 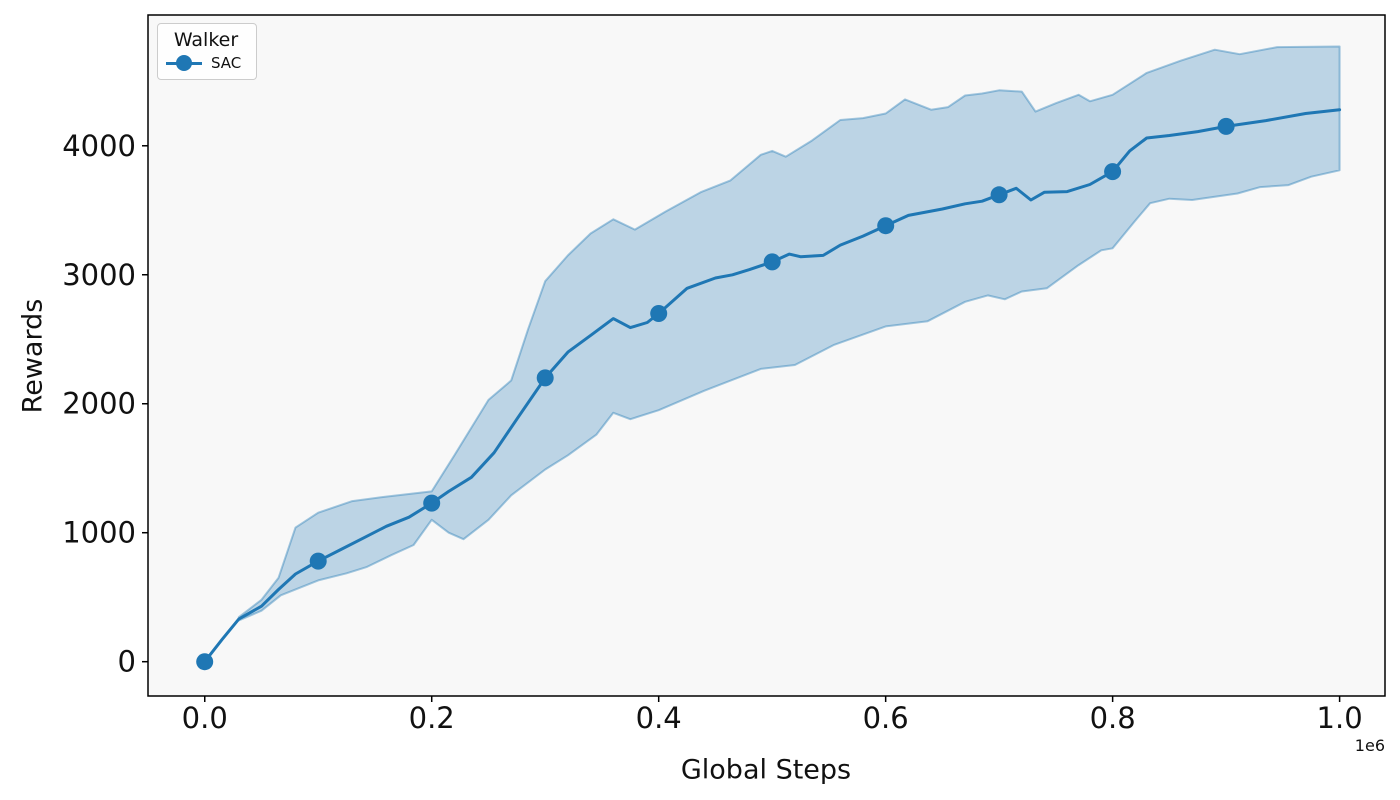 What do you see at coordinates (99, 146) in the screenshot?
I see `y-tick-label: 4000` at bounding box center [99, 146].